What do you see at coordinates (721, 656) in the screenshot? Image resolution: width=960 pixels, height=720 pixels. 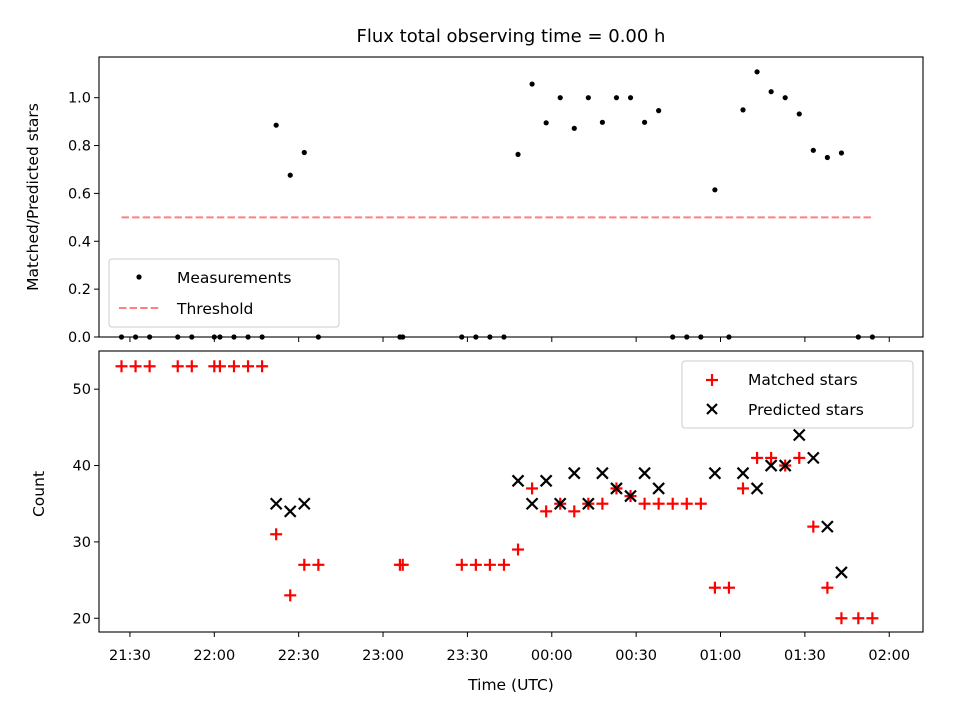 I see `x-tick-label: 01:00` at bounding box center [721, 656].